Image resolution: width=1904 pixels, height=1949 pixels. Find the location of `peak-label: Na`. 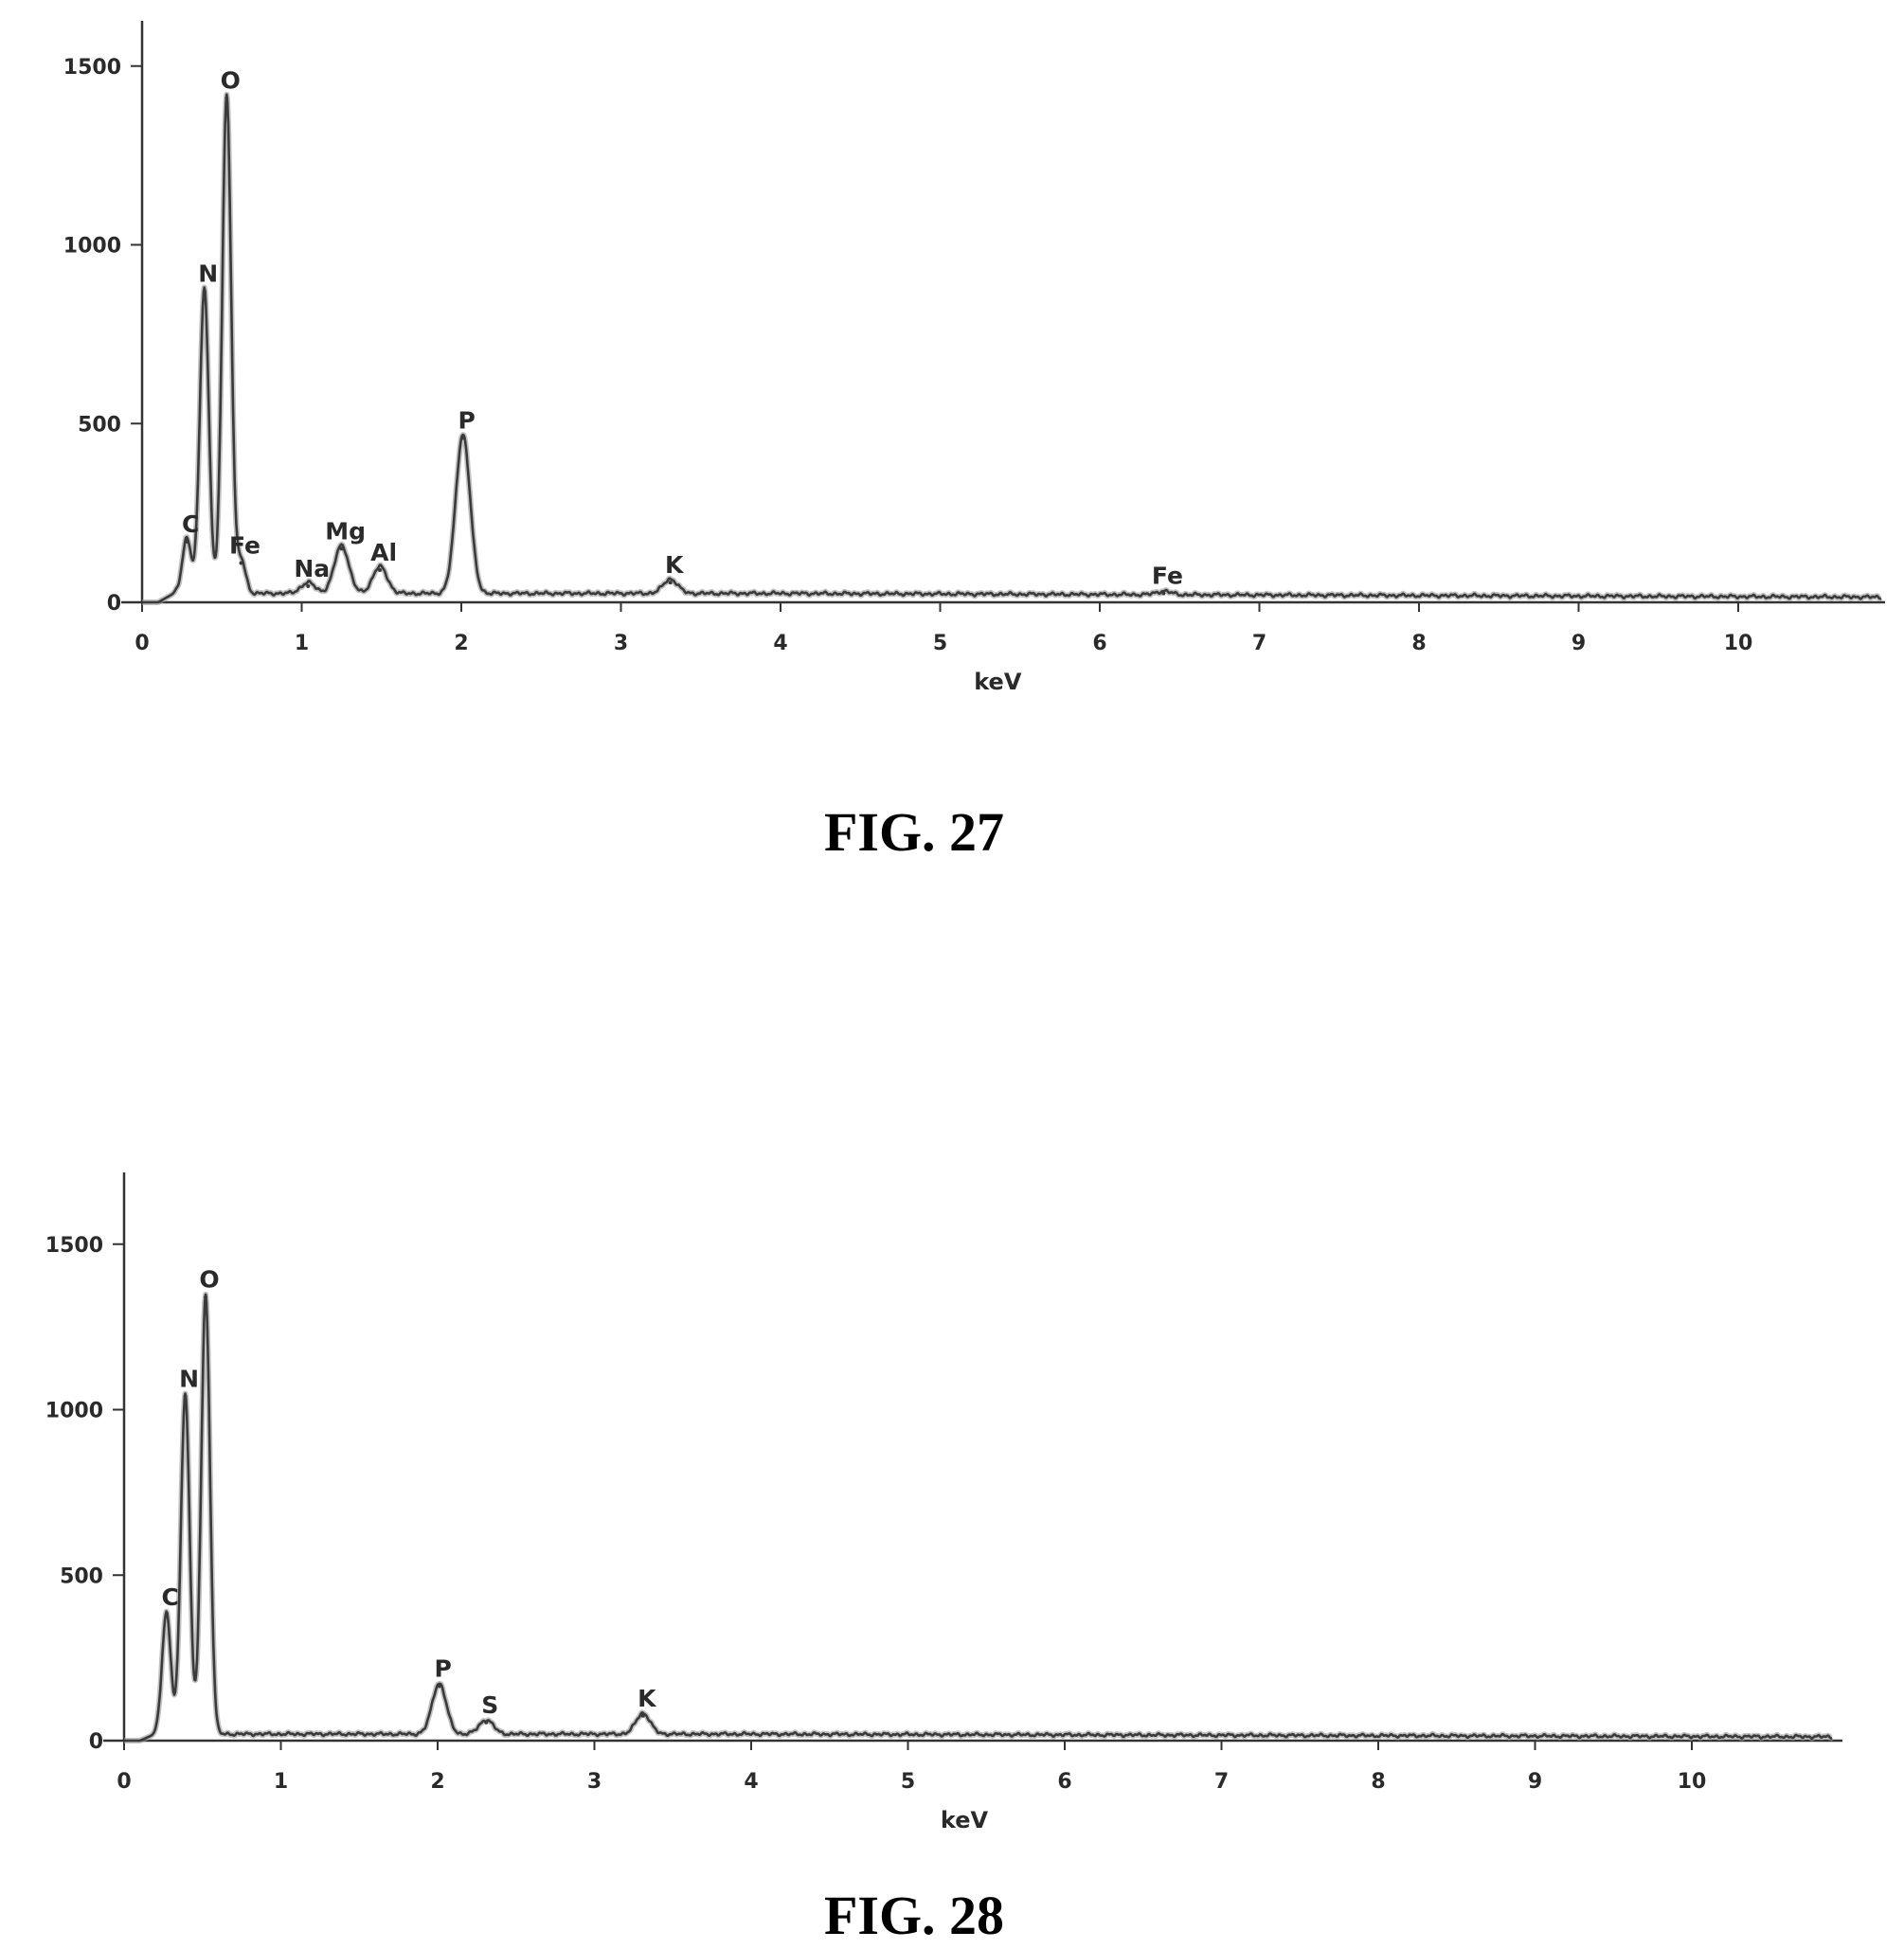

peak-label: Na is located at coordinates (312, 568).